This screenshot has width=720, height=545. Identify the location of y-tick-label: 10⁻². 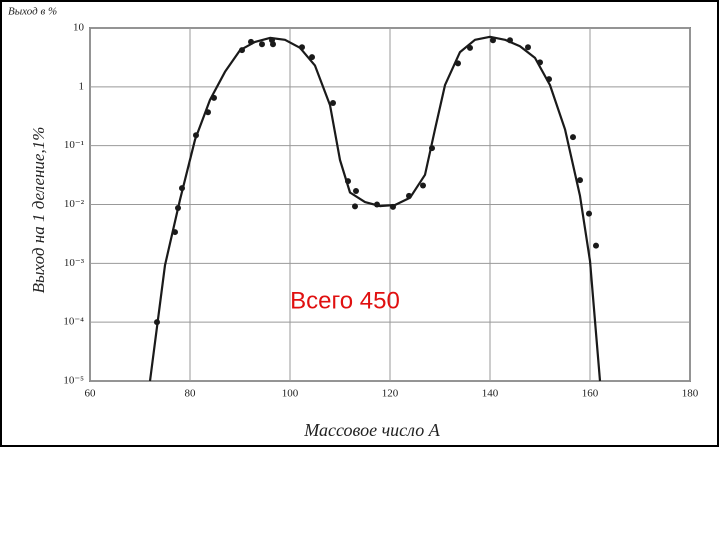
(74, 204).